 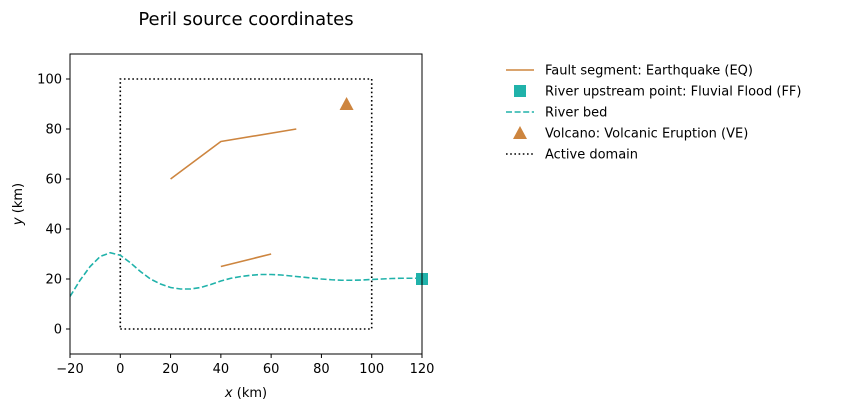 I want to click on y-tick-label: 20, so click(x=53, y=280).